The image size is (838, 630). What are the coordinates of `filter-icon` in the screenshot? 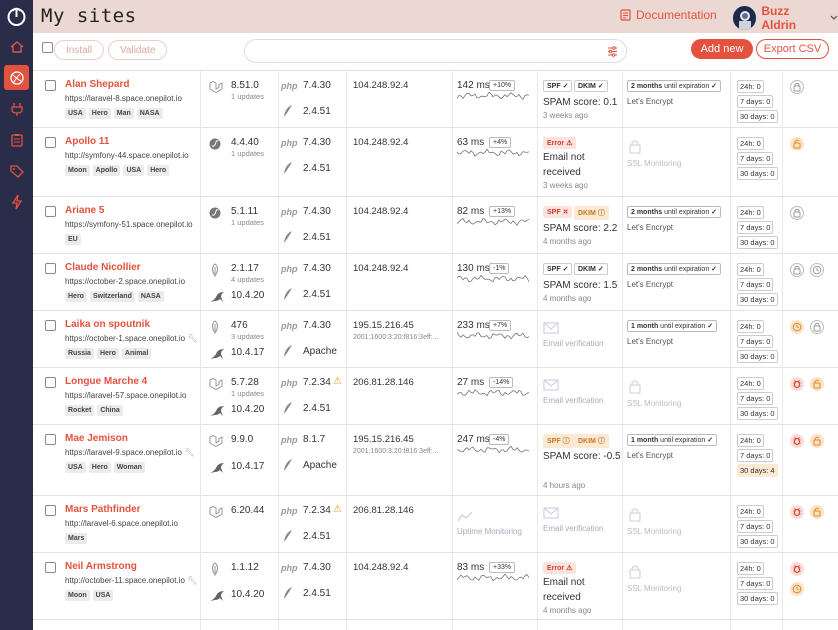 It's located at (612, 51).